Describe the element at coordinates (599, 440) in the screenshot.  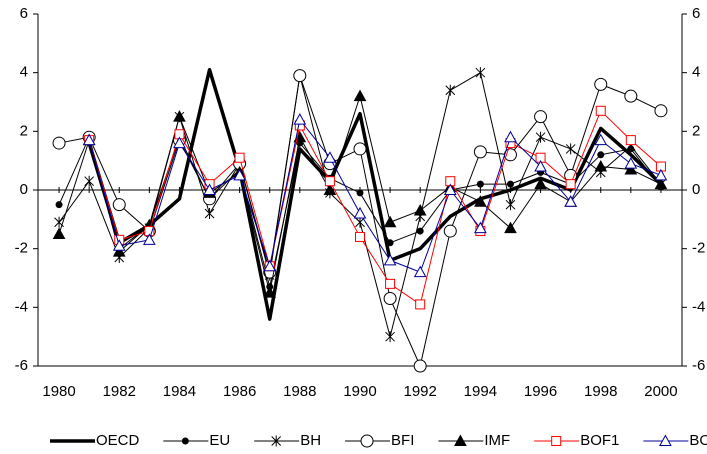
I see `legend-label: BOF1` at that location.